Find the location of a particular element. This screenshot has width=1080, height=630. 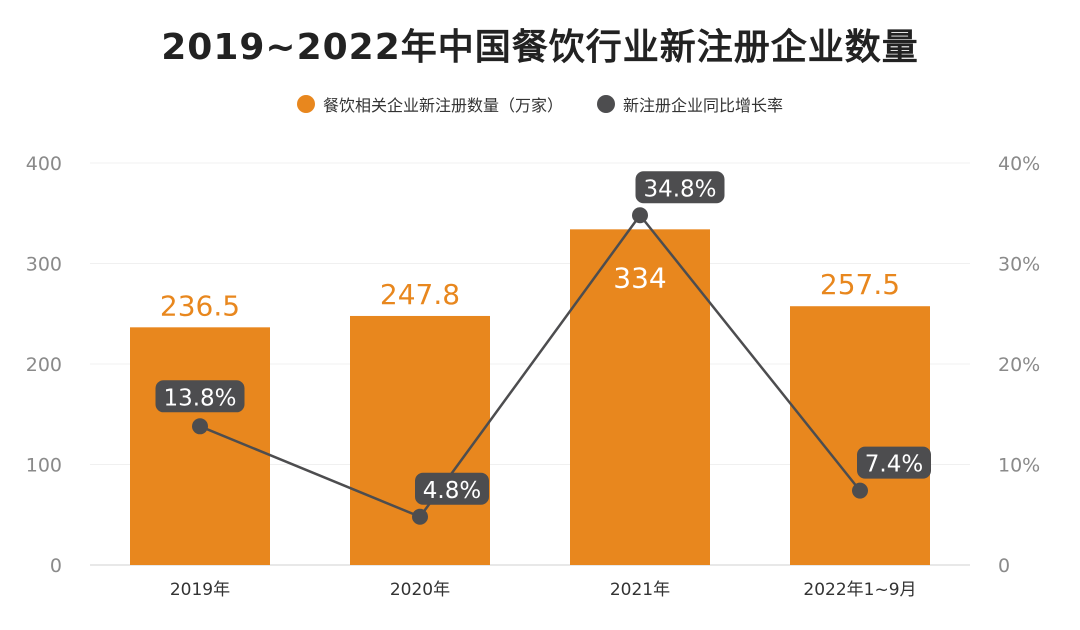

bar-data-label: 236.5 is located at coordinates (200, 305).